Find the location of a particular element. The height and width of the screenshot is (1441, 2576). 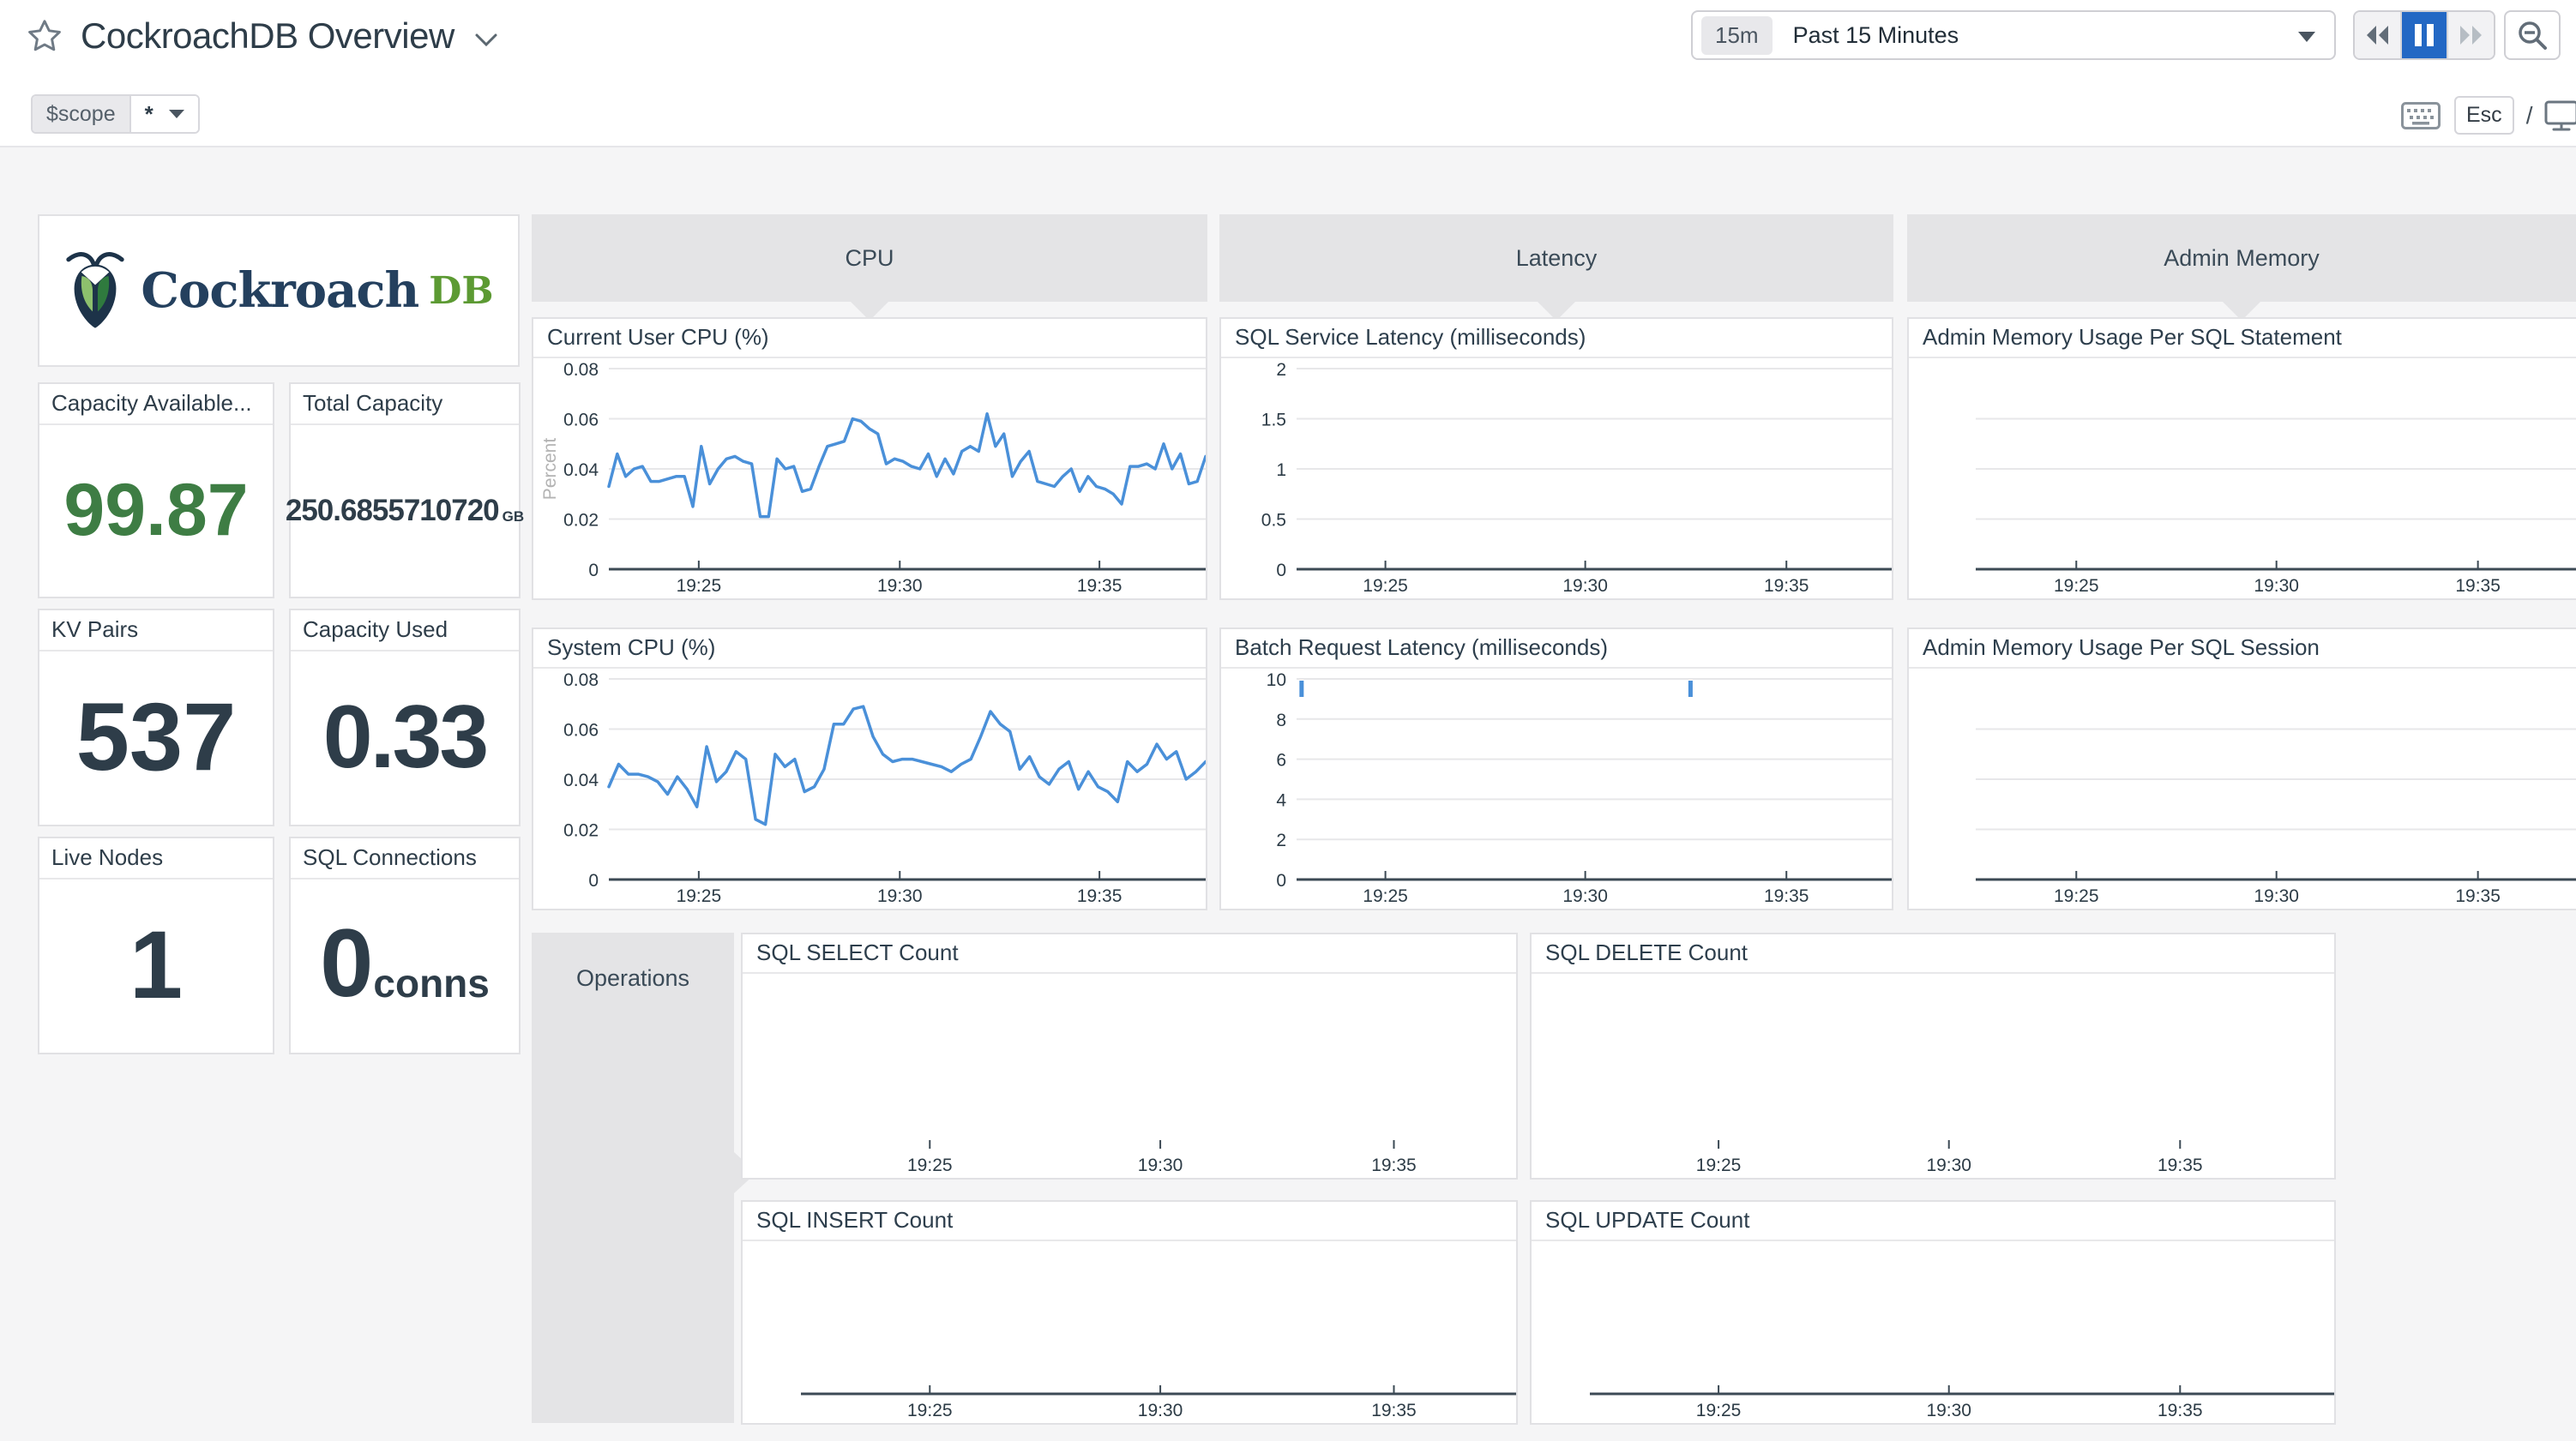

pause-button is located at coordinates (2425, 35).